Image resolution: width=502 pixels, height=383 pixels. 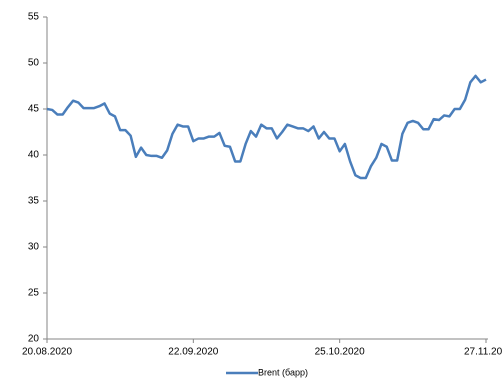 What do you see at coordinates (483, 352) in the screenshot?
I see `x-tick-label: 27.11.20` at bounding box center [483, 352].